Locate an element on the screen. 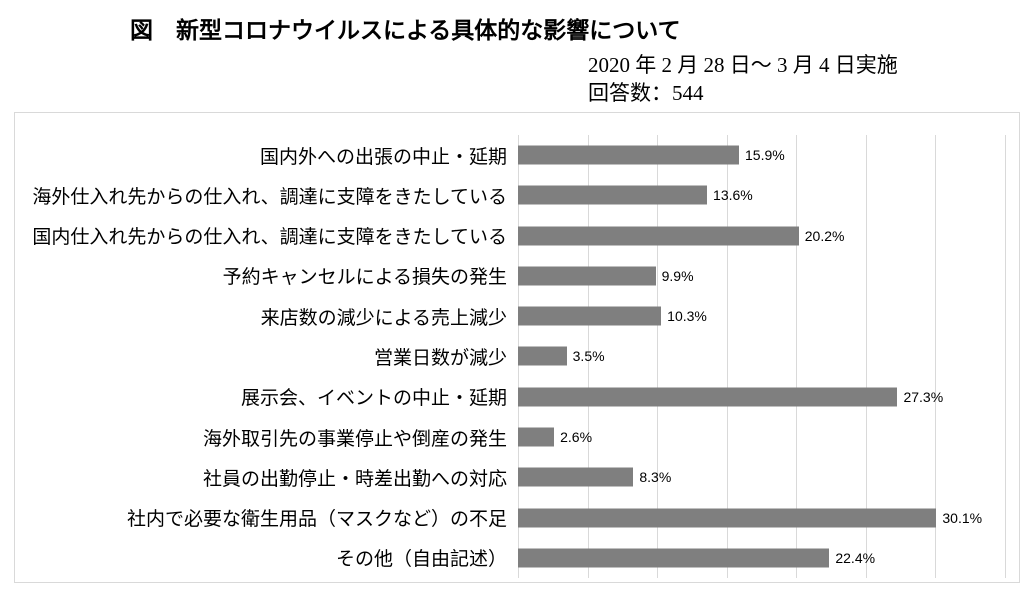 The height and width of the screenshot is (593, 1030). chart-row: 社員の出勤停止・時差出勤への対応 8.3% is located at coordinates (517, 477).